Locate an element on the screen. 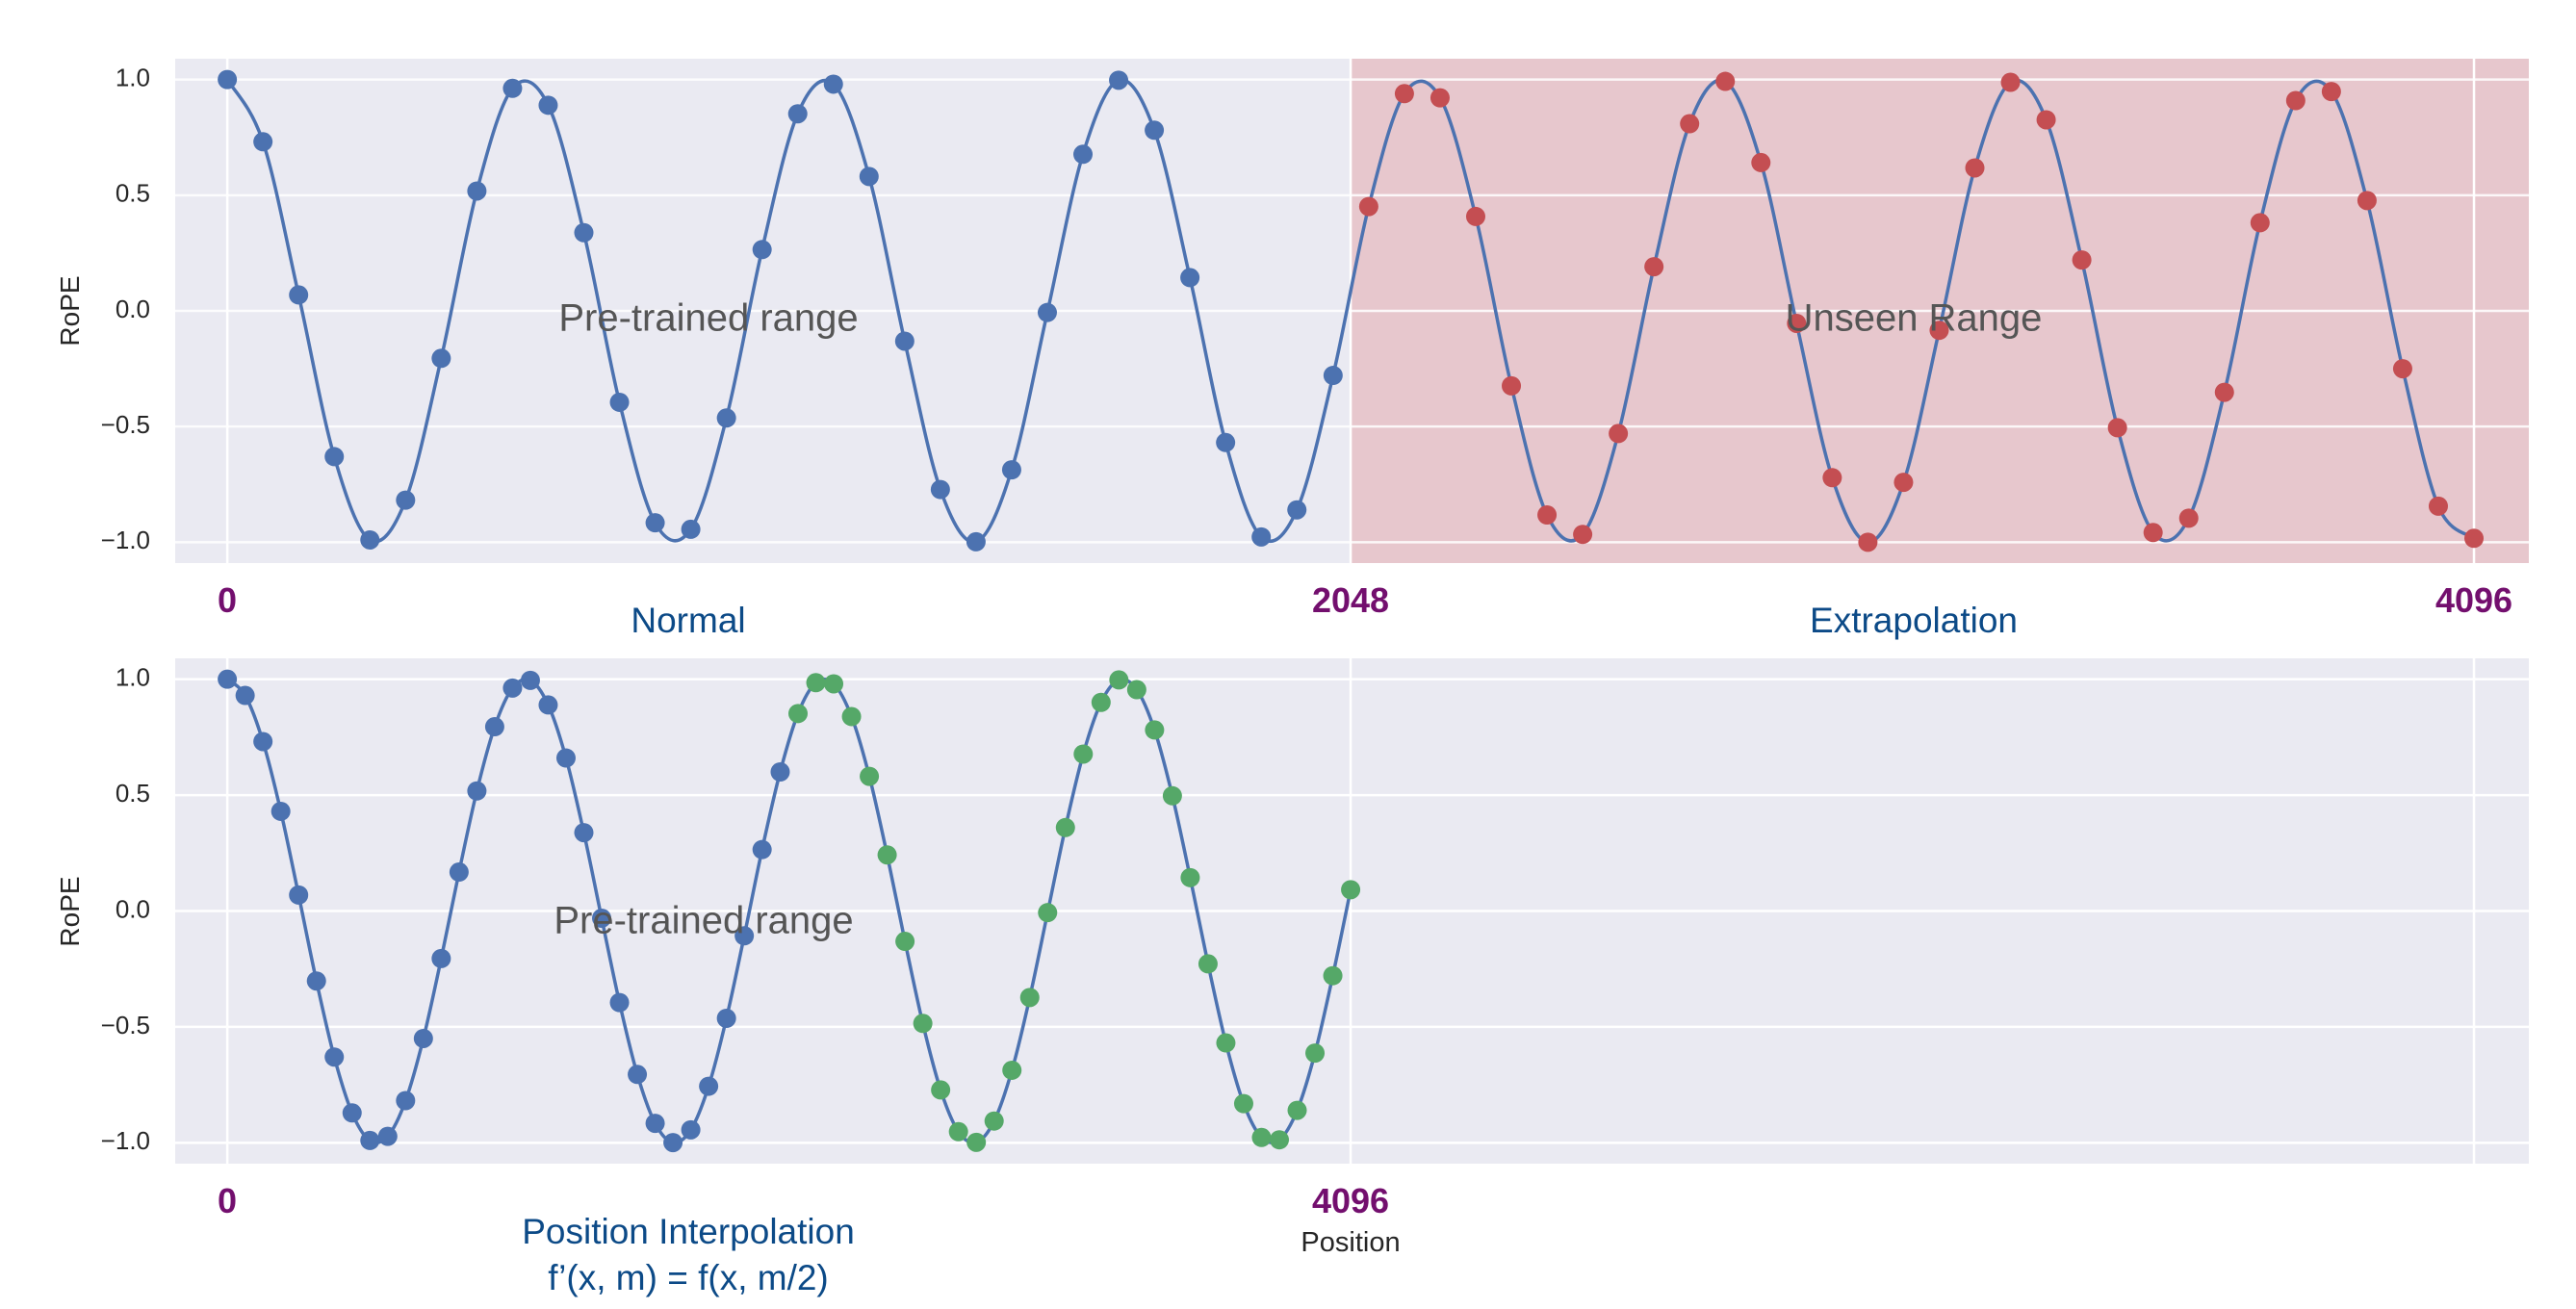 Image resolution: width=2576 pixels, height=1309 pixels. caption-normal: Normal is located at coordinates (688, 620).